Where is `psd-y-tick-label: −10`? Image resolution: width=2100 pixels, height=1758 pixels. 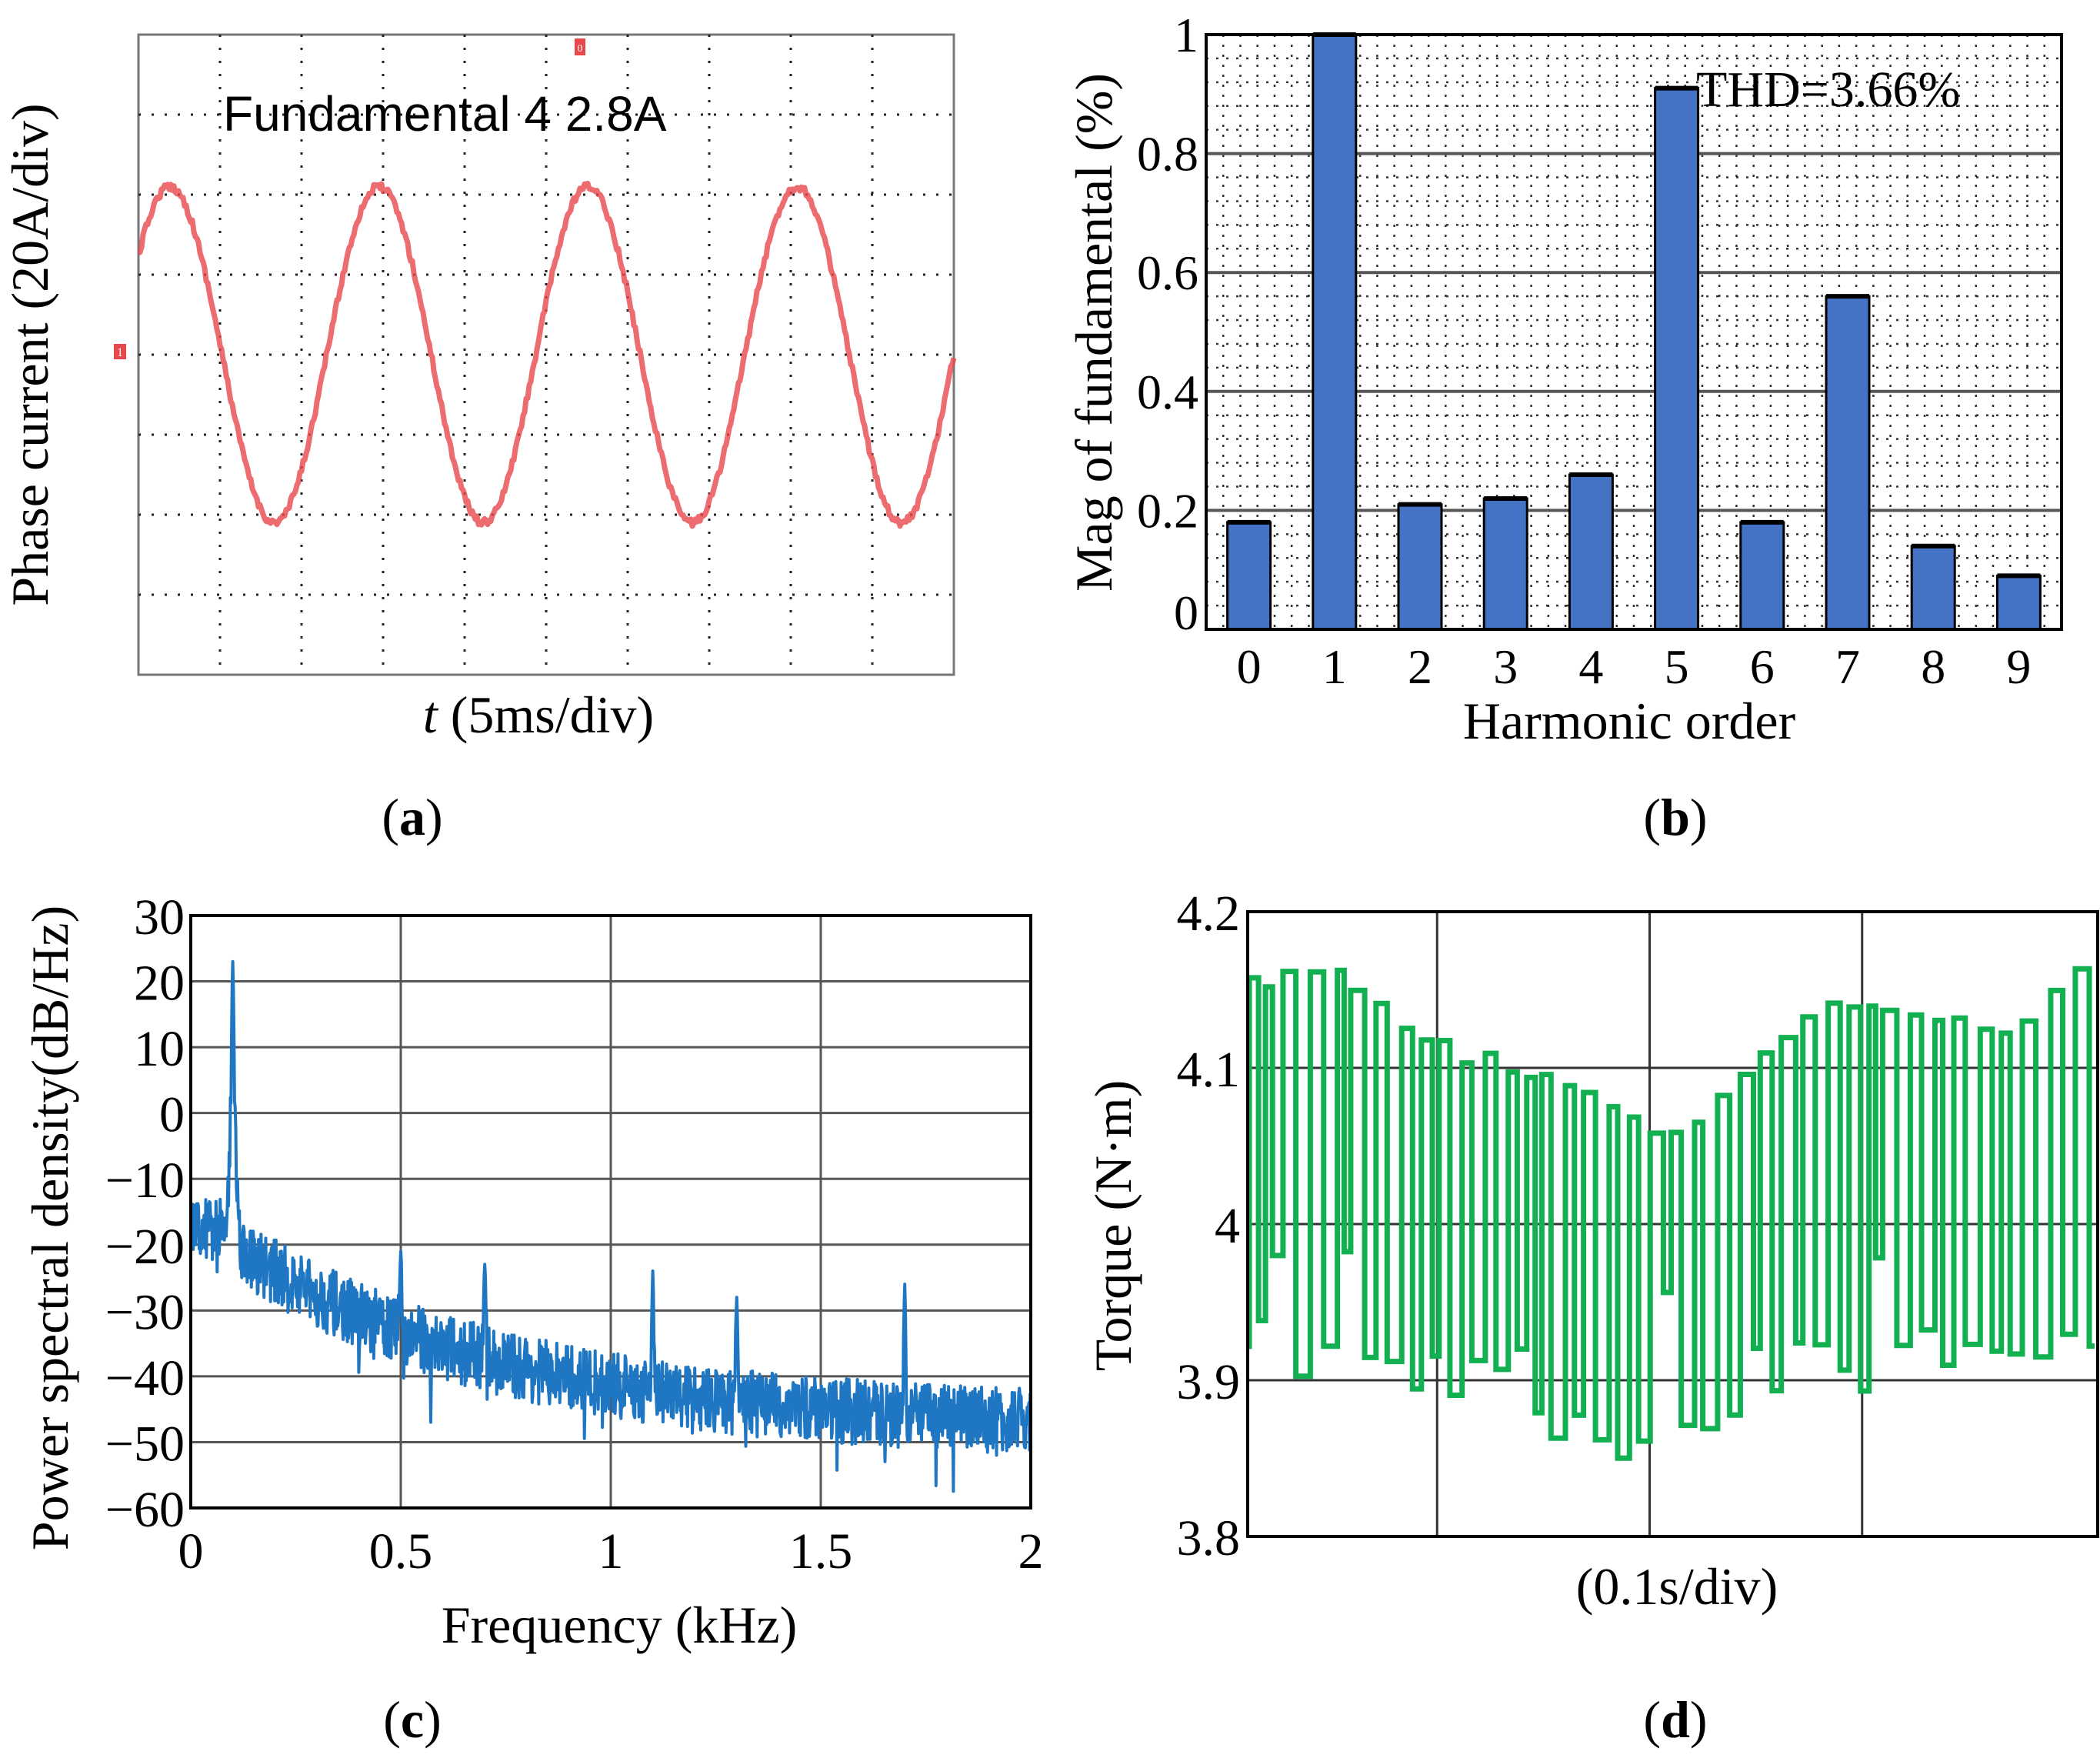 psd-y-tick-label: −10 is located at coordinates (145, 1181).